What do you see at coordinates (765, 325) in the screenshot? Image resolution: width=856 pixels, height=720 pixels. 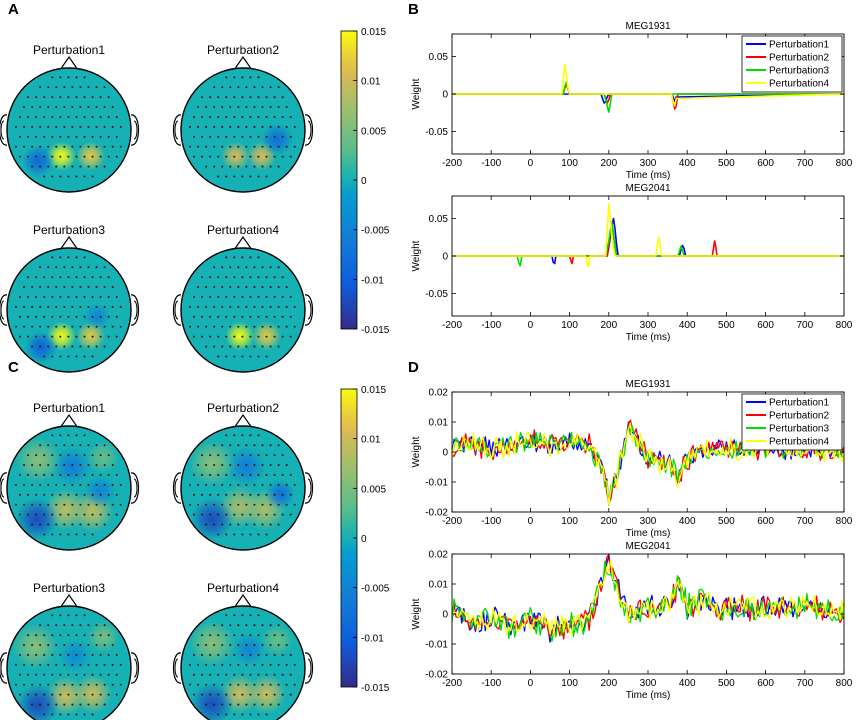 I see `x-tick-label: 600` at bounding box center [765, 325].